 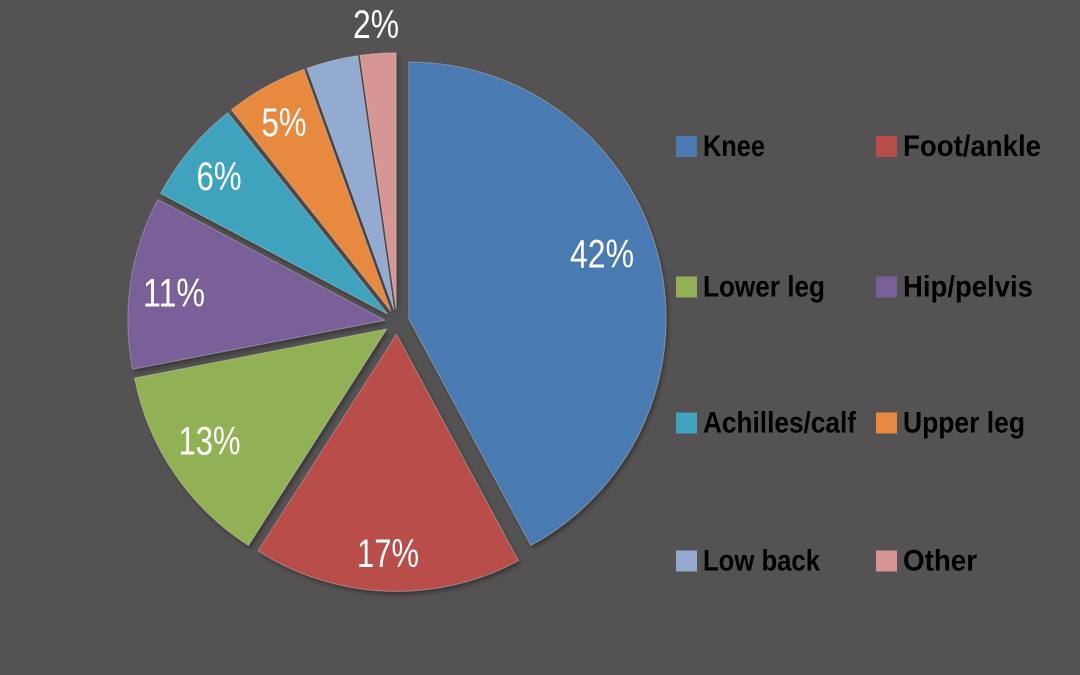 What do you see at coordinates (972, 146) in the screenshot?
I see `svg-text: Foot/ankle` at bounding box center [972, 146].